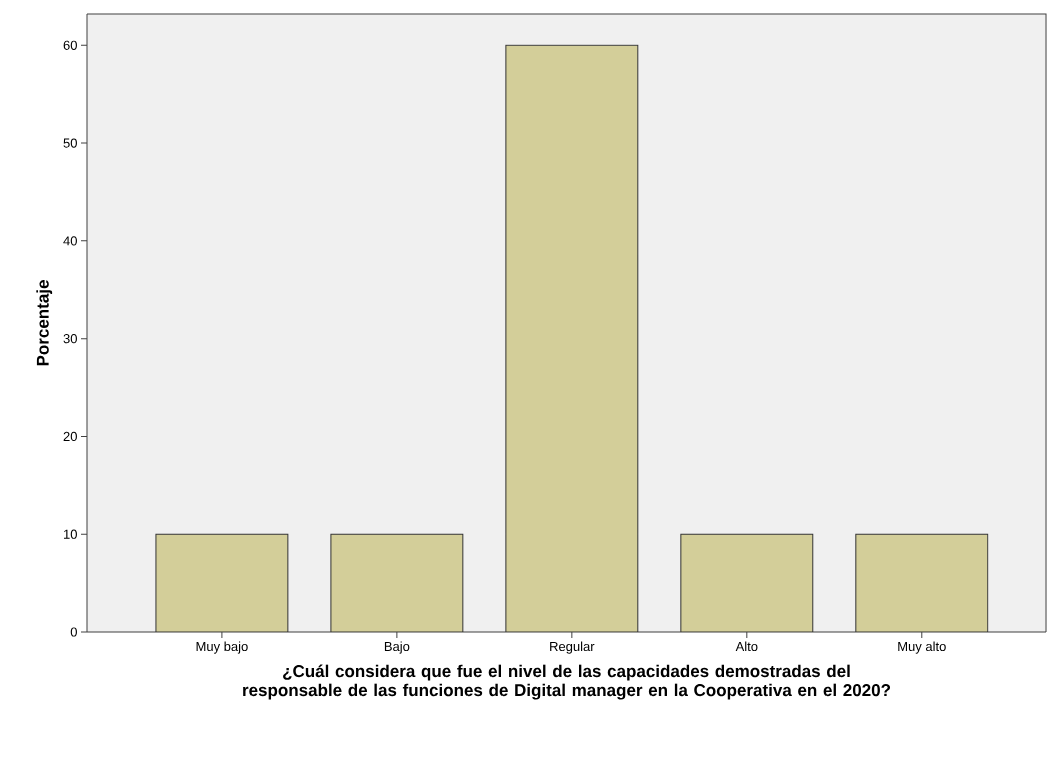  What do you see at coordinates (70, 143) in the screenshot?
I see `y-tick-label: 50` at bounding box center [70, 143].